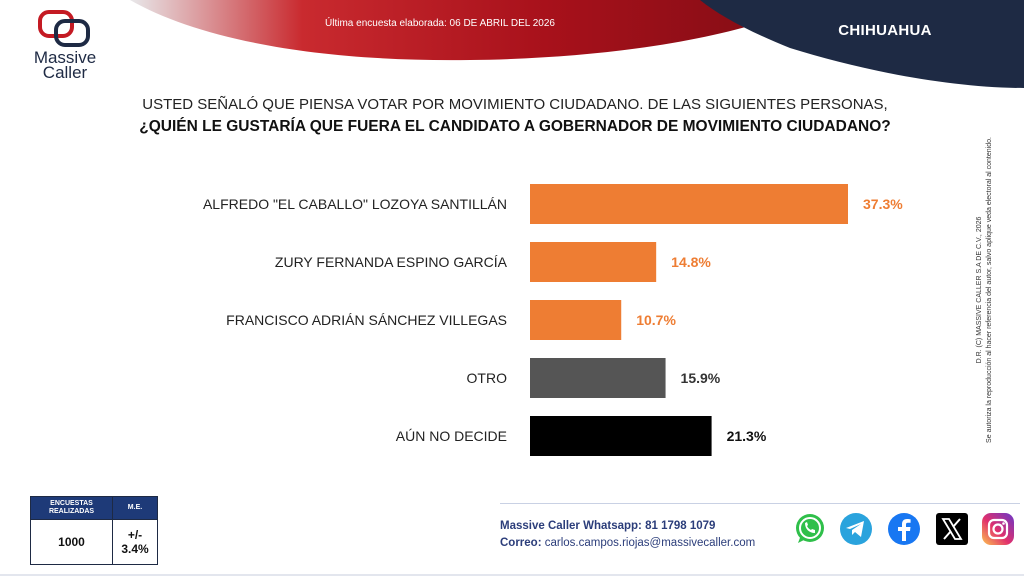 The width and height of the screenshot is (1024, 576). What do you see at coordinates (386, 23) in the screenshot?
I see `survey-date-label: Última encuesta elaborada:` at bounding box center [386, 23].